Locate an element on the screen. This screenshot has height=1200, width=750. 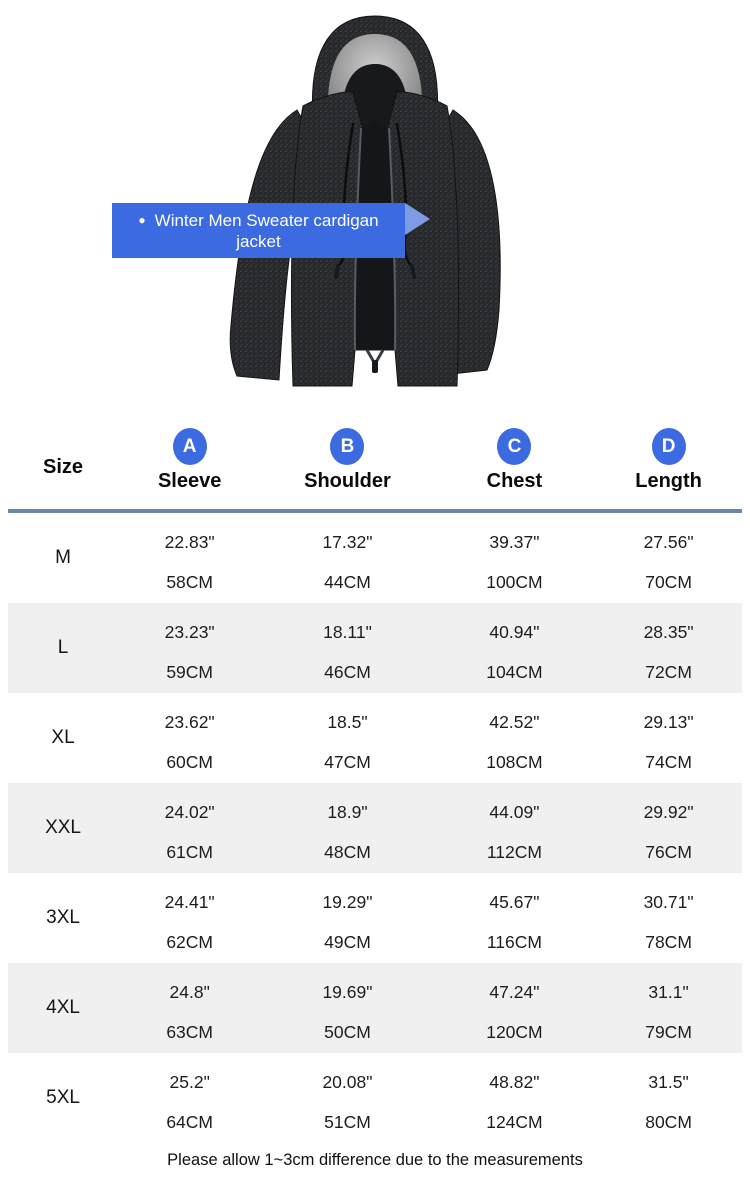
size-label: 4XL is located at coordinates (63, 1007).